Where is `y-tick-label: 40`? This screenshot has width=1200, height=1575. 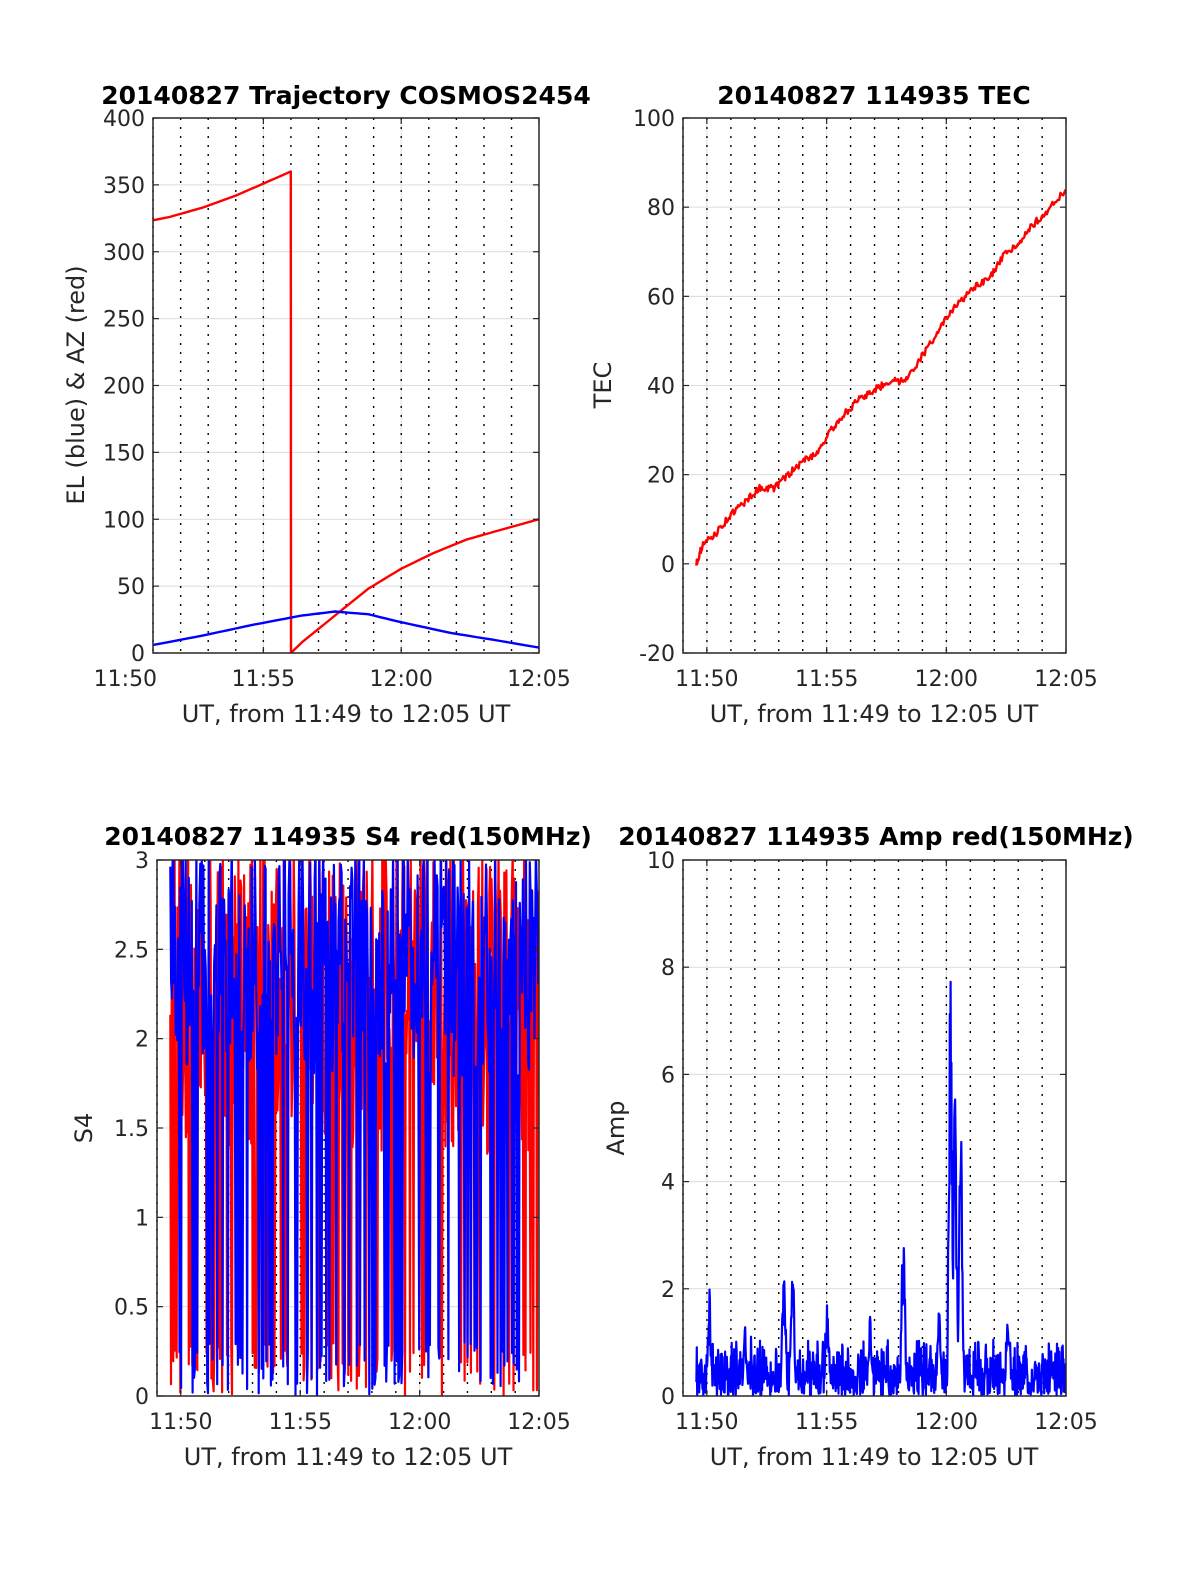 y-tick-label: 40 is located at coordinates (661, 387).